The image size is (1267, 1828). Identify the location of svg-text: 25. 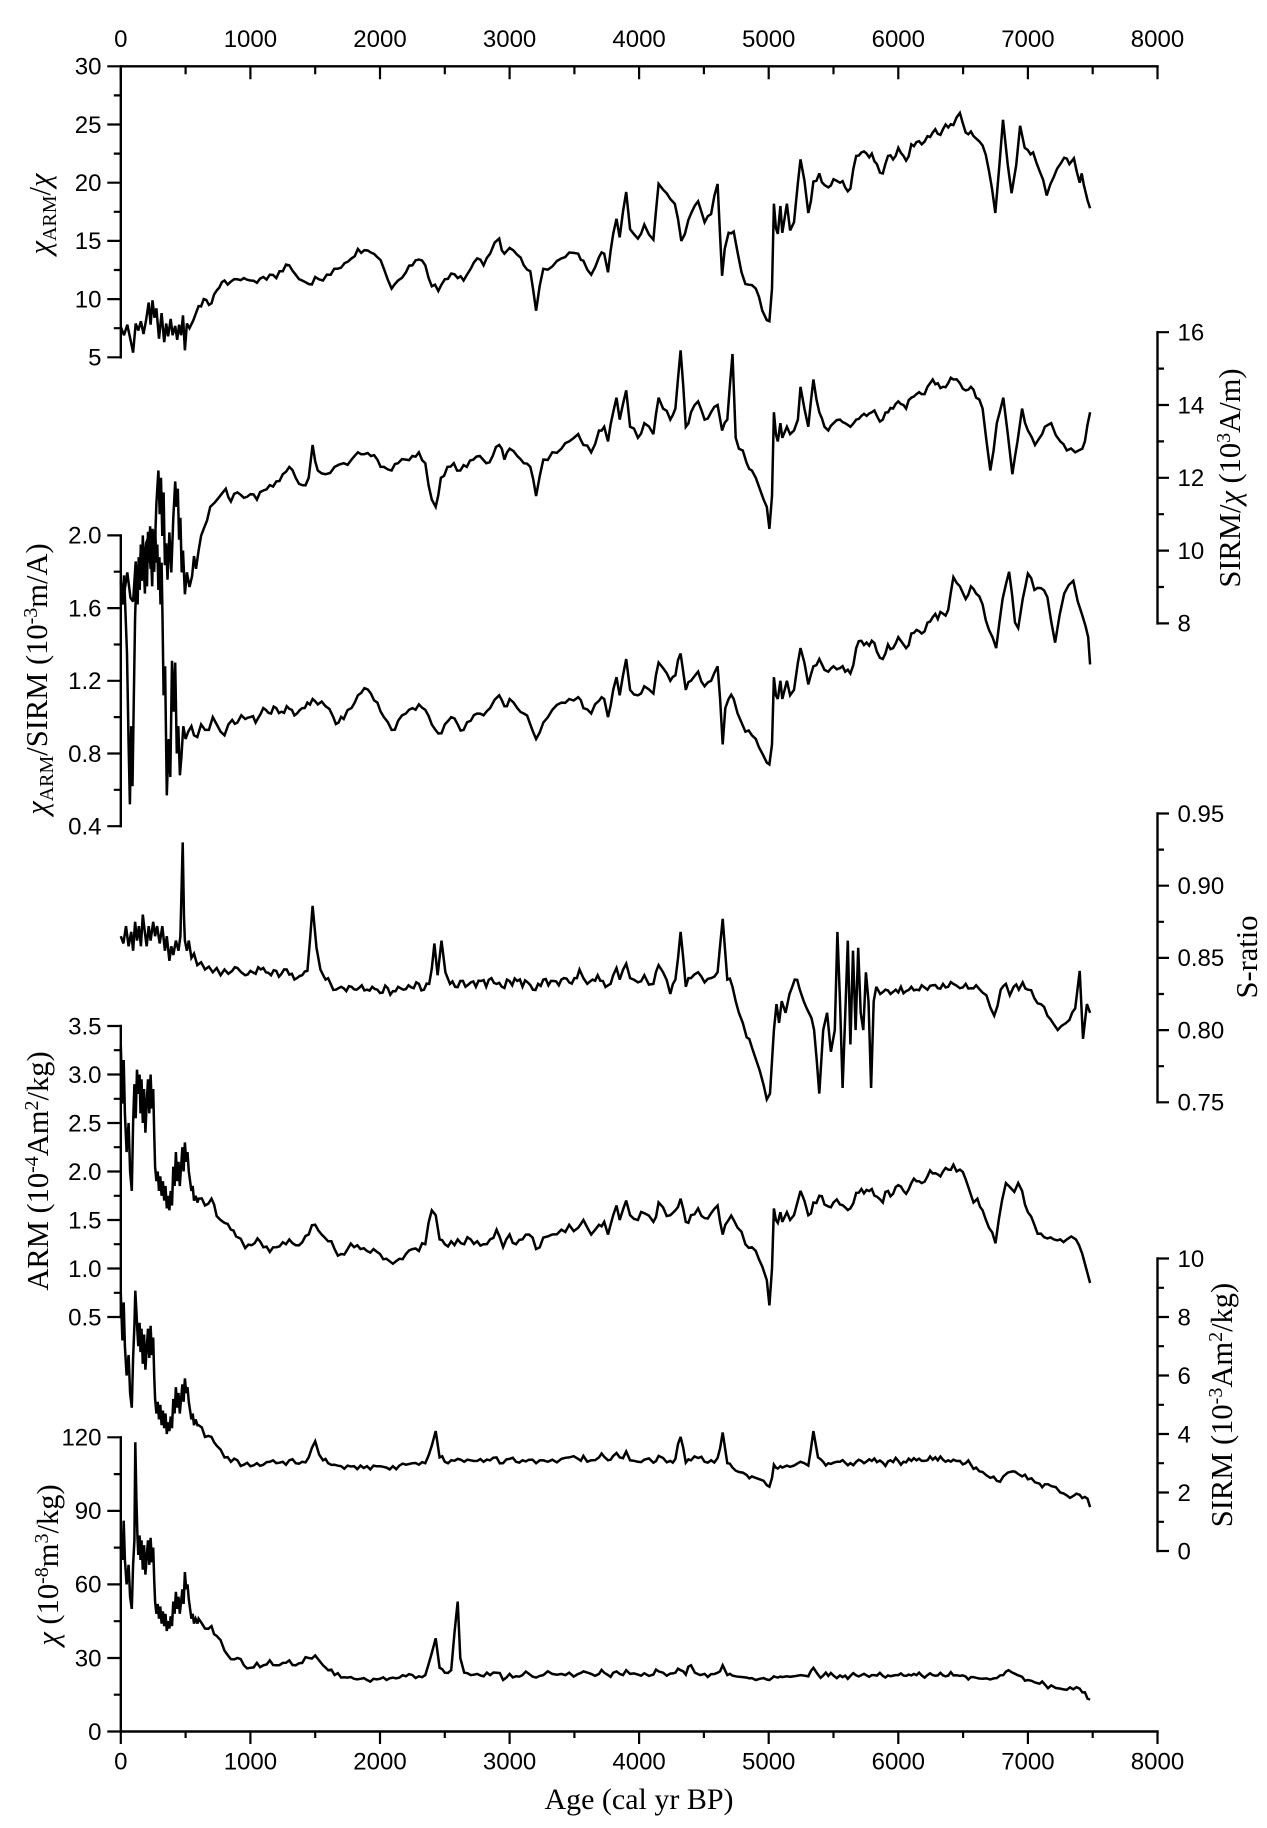
(88, 125).